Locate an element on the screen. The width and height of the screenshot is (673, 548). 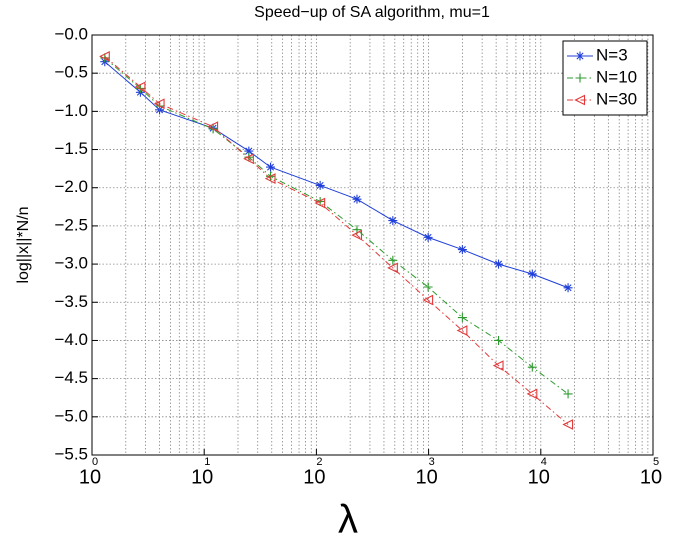
y-tick-label: −5.5 is located at coordinates (71, 453).